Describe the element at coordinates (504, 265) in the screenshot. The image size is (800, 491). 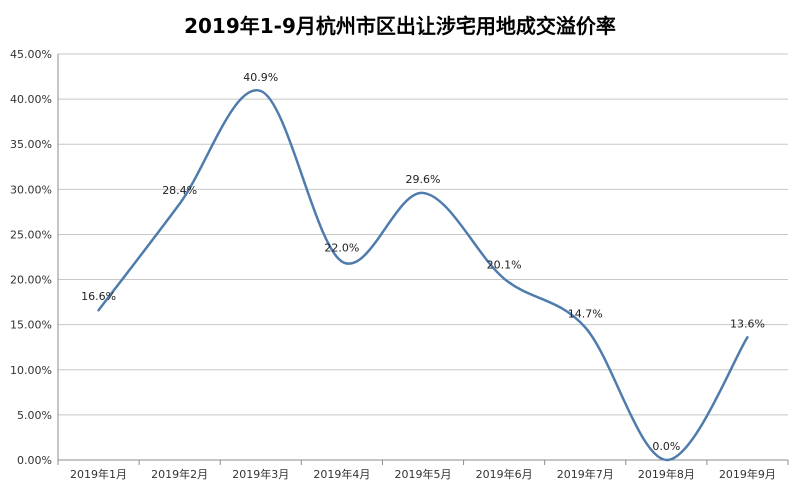
I see `data-label: 20.1%` at that location.